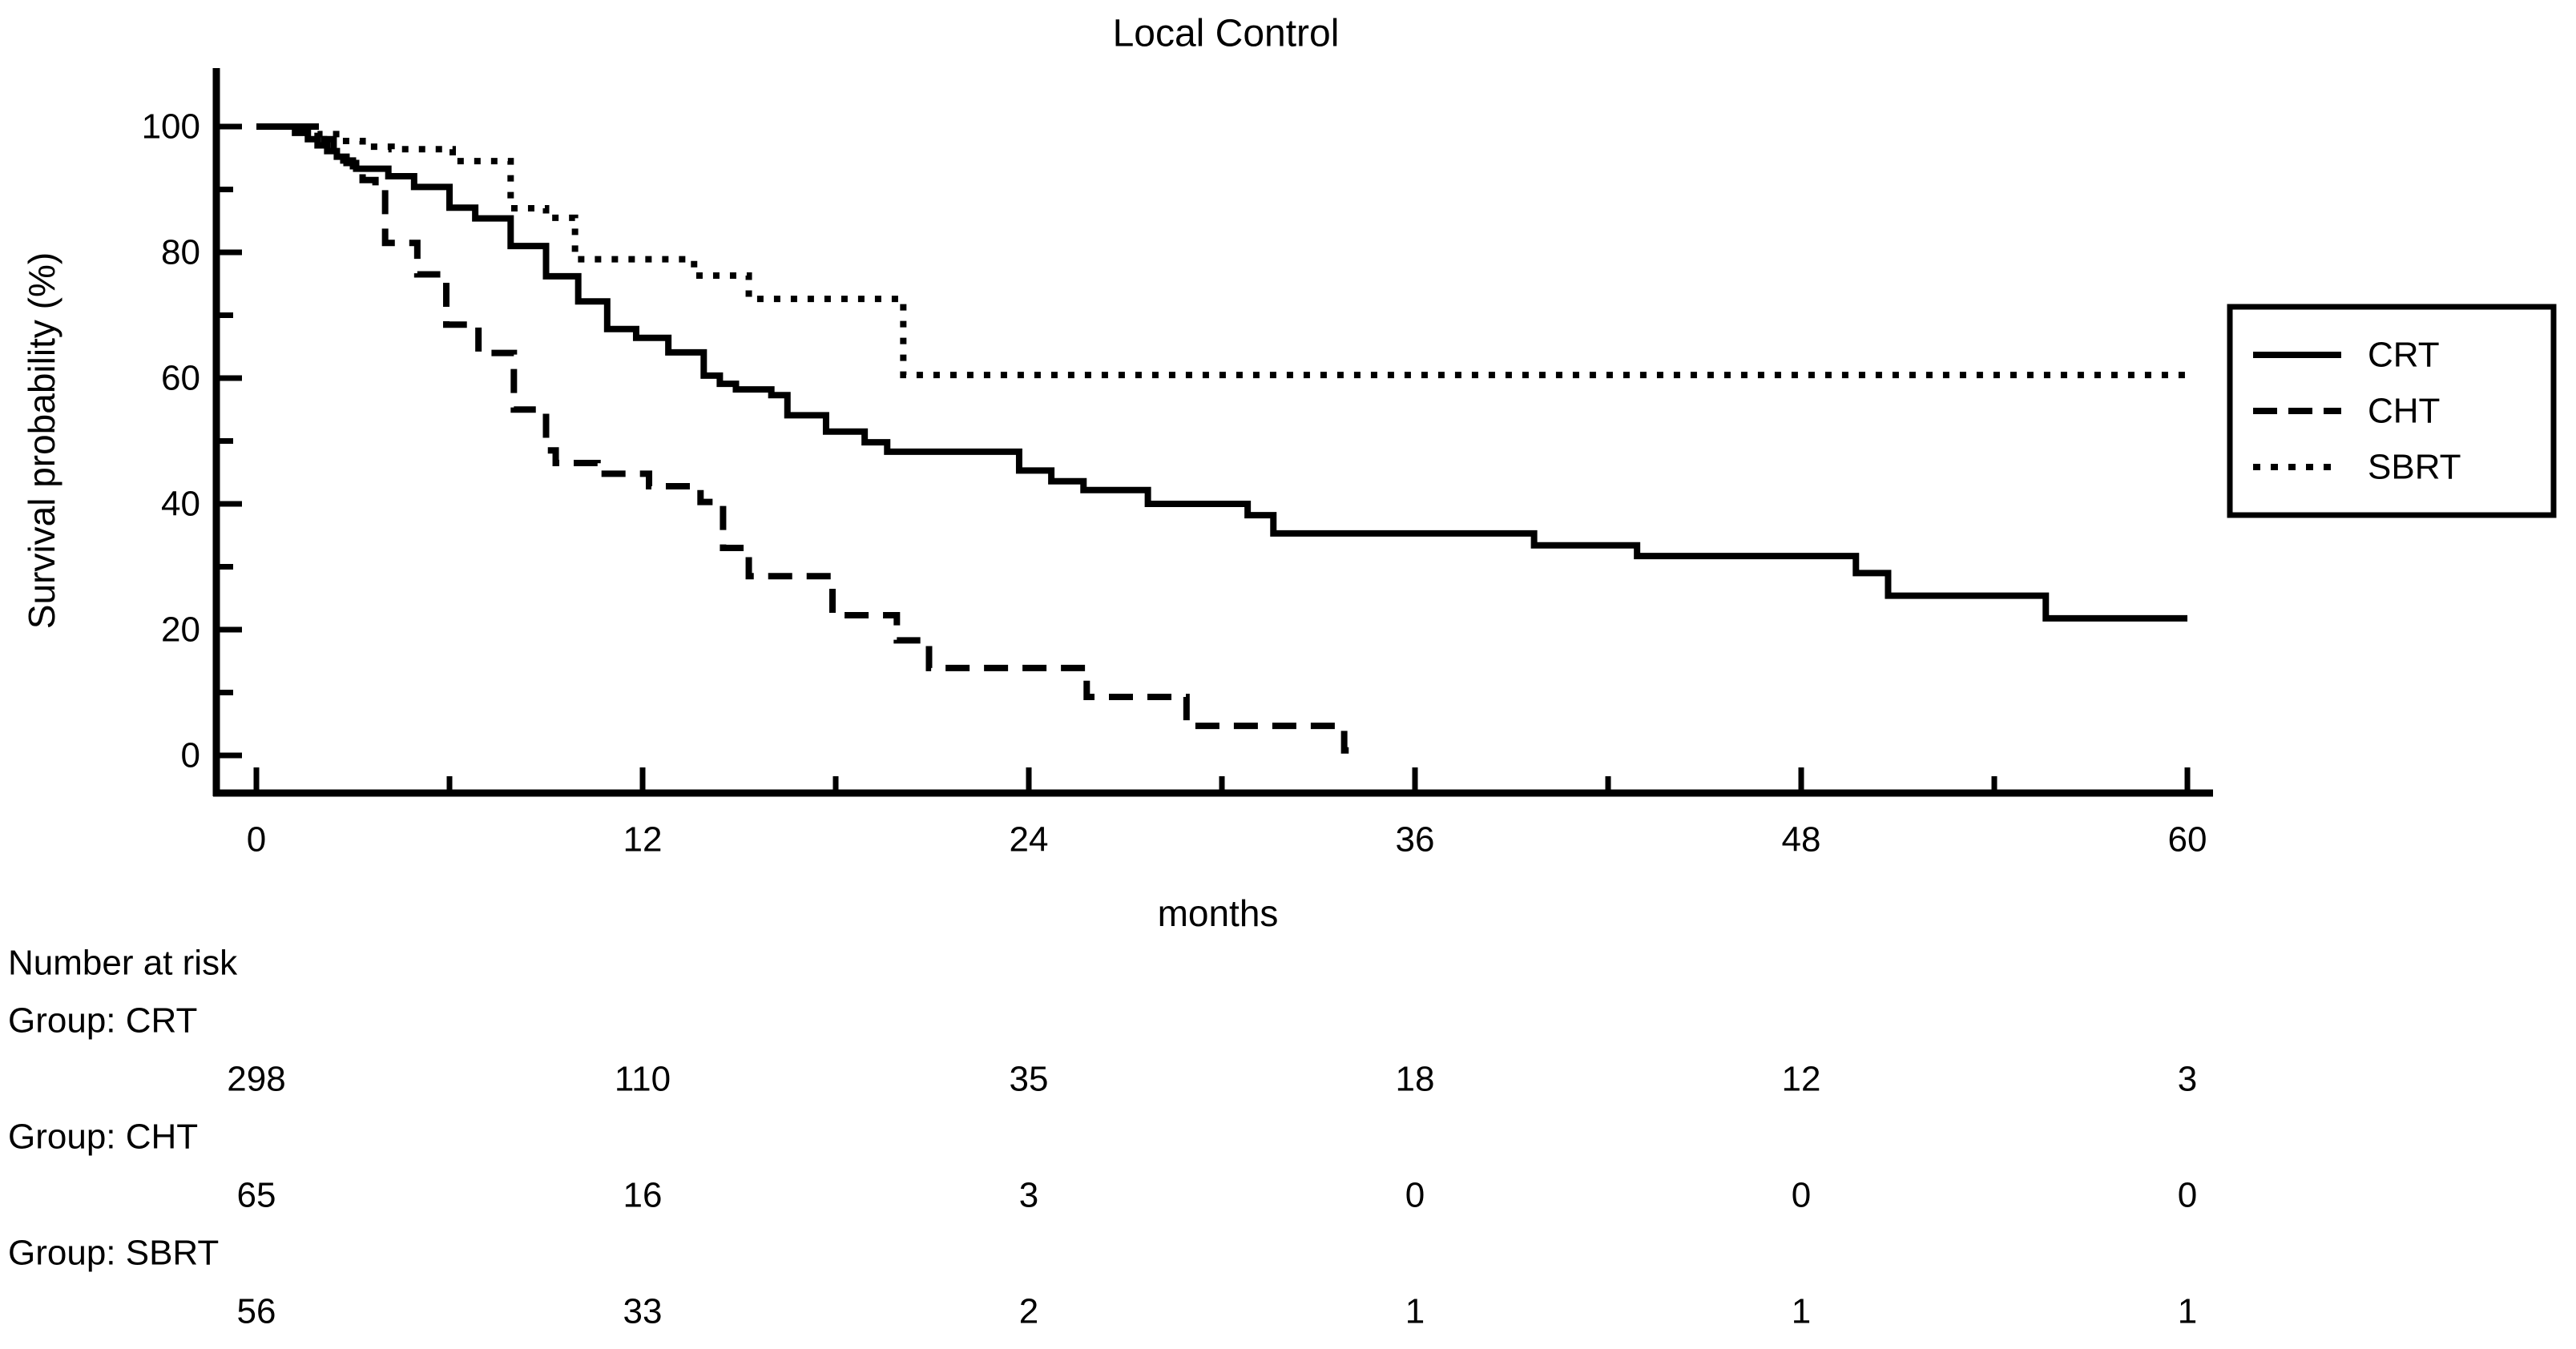  Describe the element at coordinates (2187, 840) in the screenshot. I see `x-tick-label: 60` at that location.